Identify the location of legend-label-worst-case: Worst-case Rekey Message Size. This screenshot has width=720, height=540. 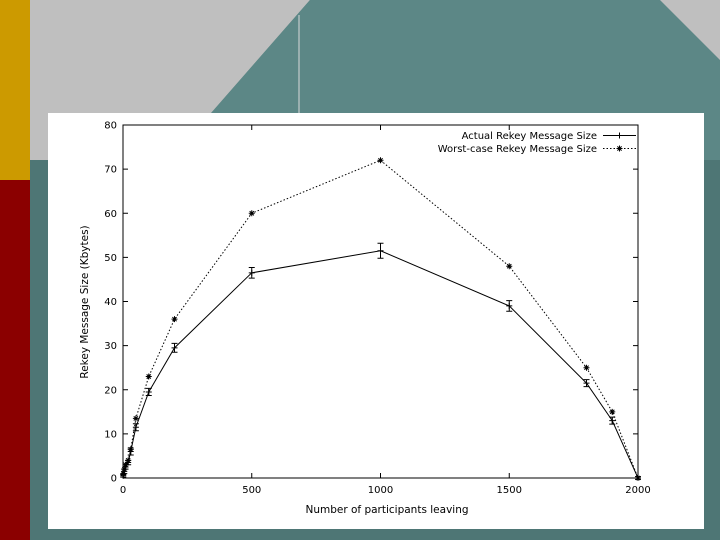
(517, 149).